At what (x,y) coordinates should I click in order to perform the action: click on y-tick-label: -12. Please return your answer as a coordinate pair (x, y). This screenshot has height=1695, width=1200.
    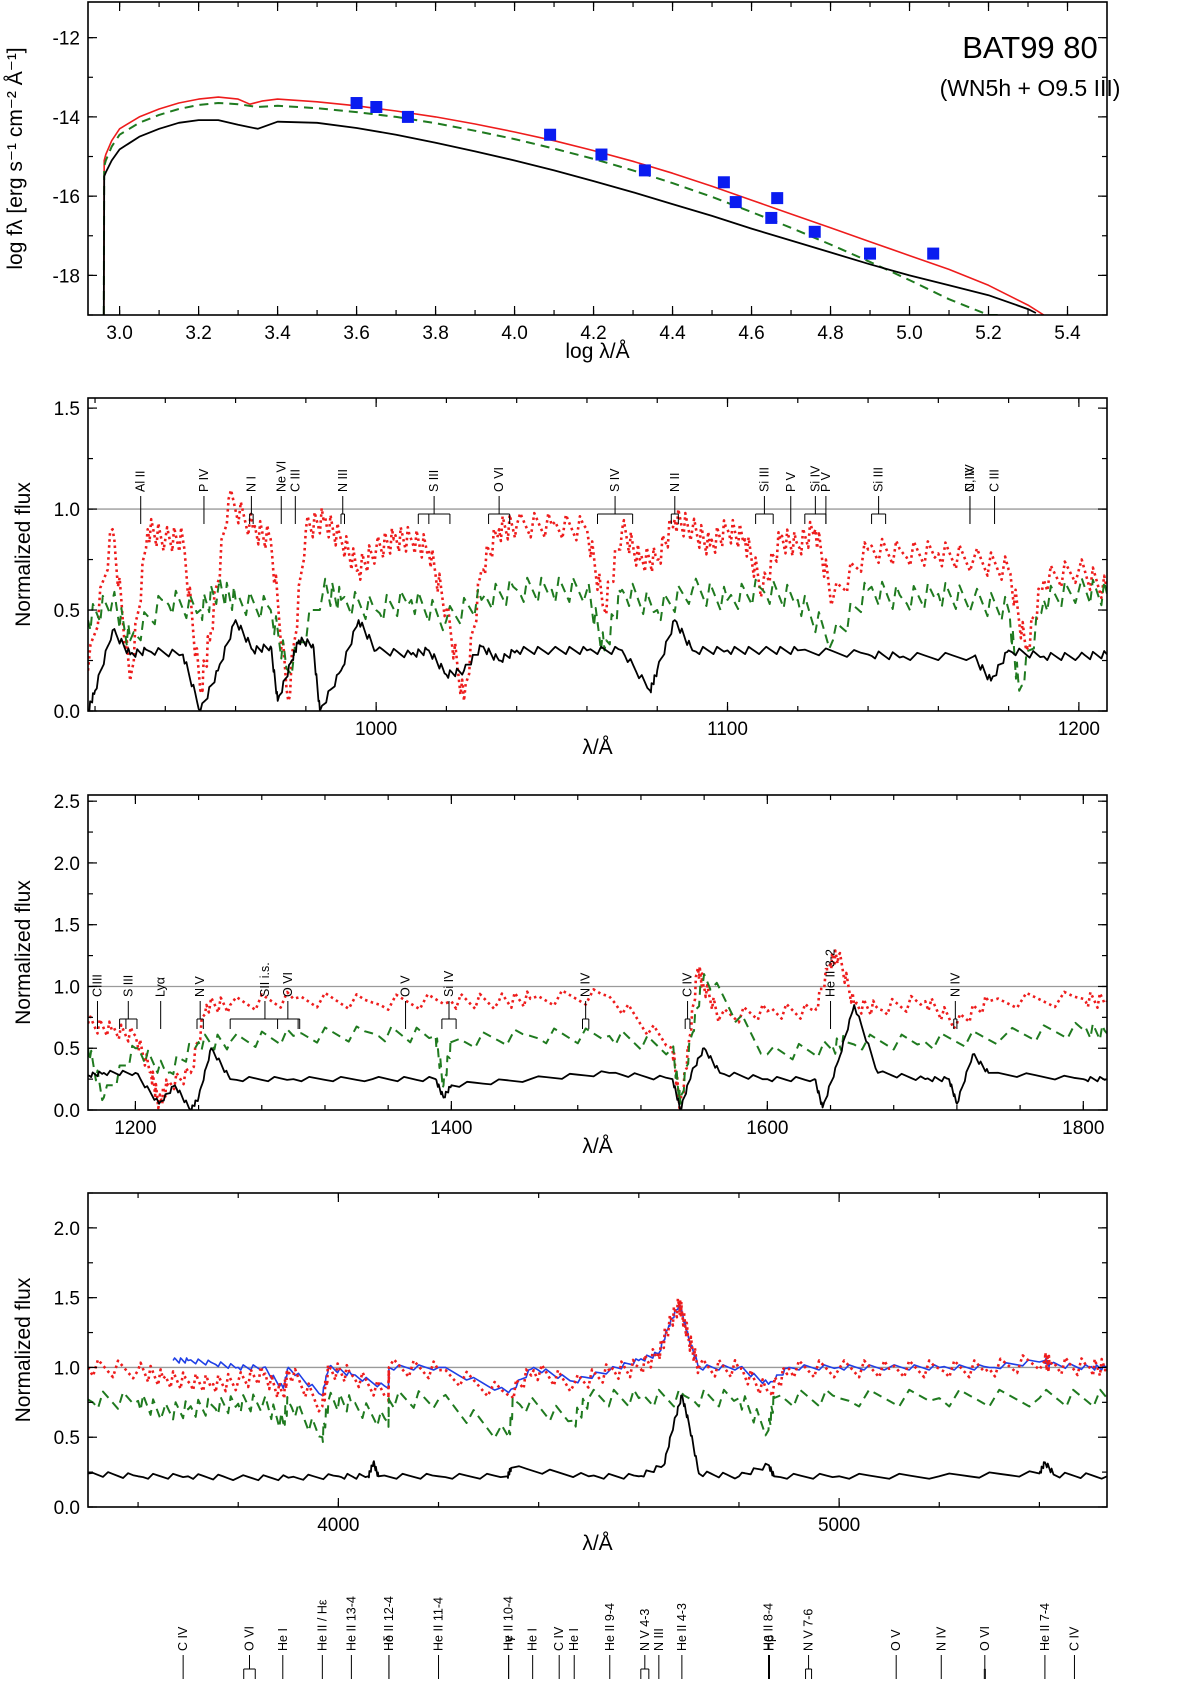
    Looking at the image, I should click on (66, 39).